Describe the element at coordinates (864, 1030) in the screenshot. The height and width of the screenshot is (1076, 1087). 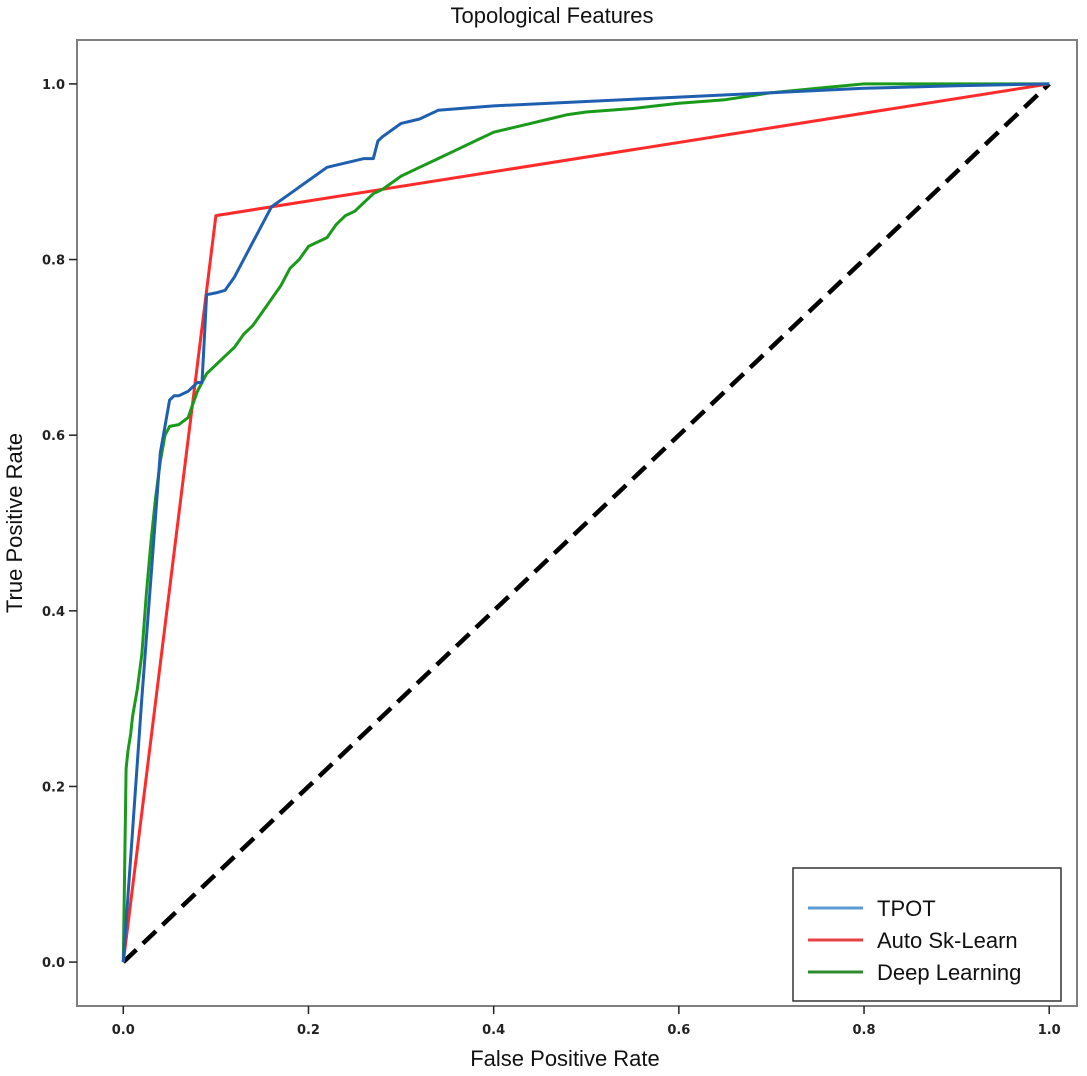
I see `x-tick-label: 0.8` at that location.